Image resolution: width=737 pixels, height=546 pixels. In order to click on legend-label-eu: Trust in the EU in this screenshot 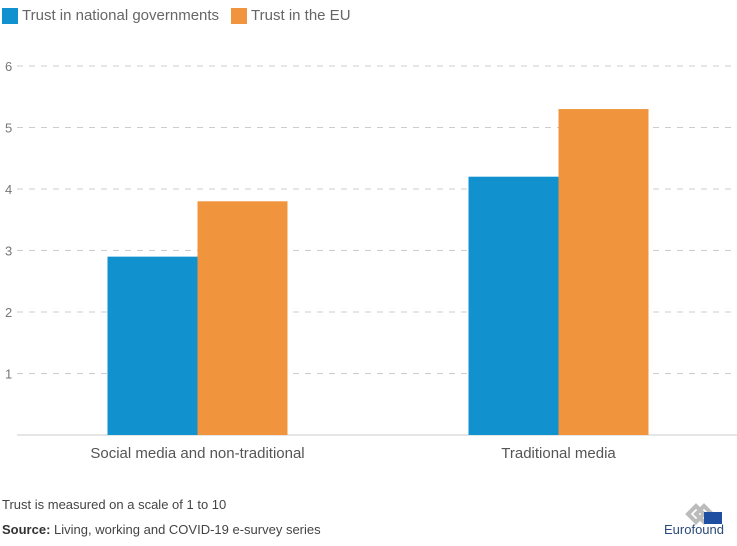, I will do `click(301, 15)`.